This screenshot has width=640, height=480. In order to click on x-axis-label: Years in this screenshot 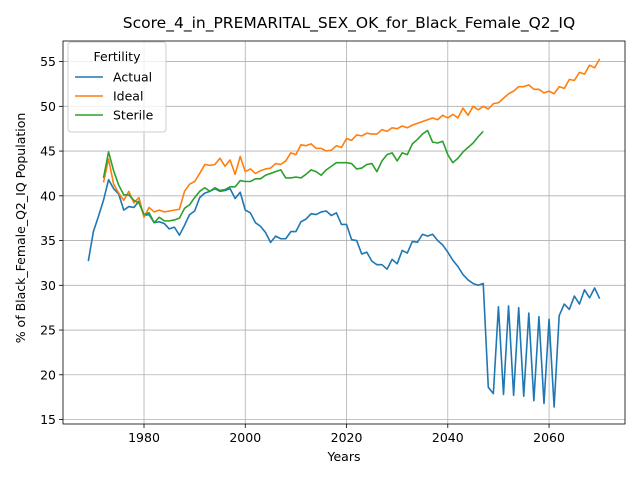, I will do `click(344, 456)`.